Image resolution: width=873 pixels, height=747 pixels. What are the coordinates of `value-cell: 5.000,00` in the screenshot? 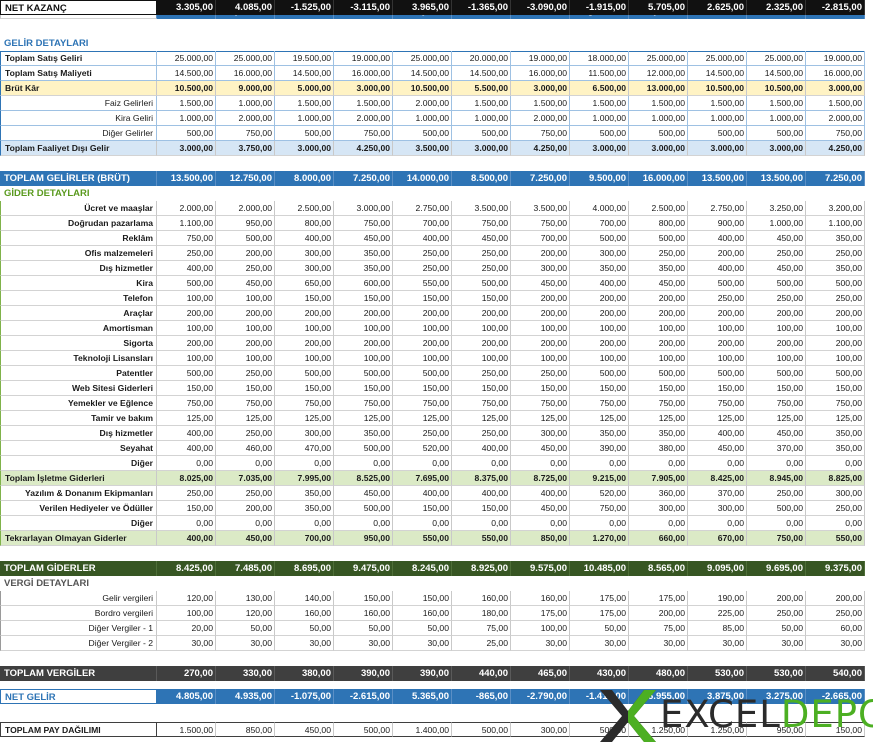 It's located at (304, 88).